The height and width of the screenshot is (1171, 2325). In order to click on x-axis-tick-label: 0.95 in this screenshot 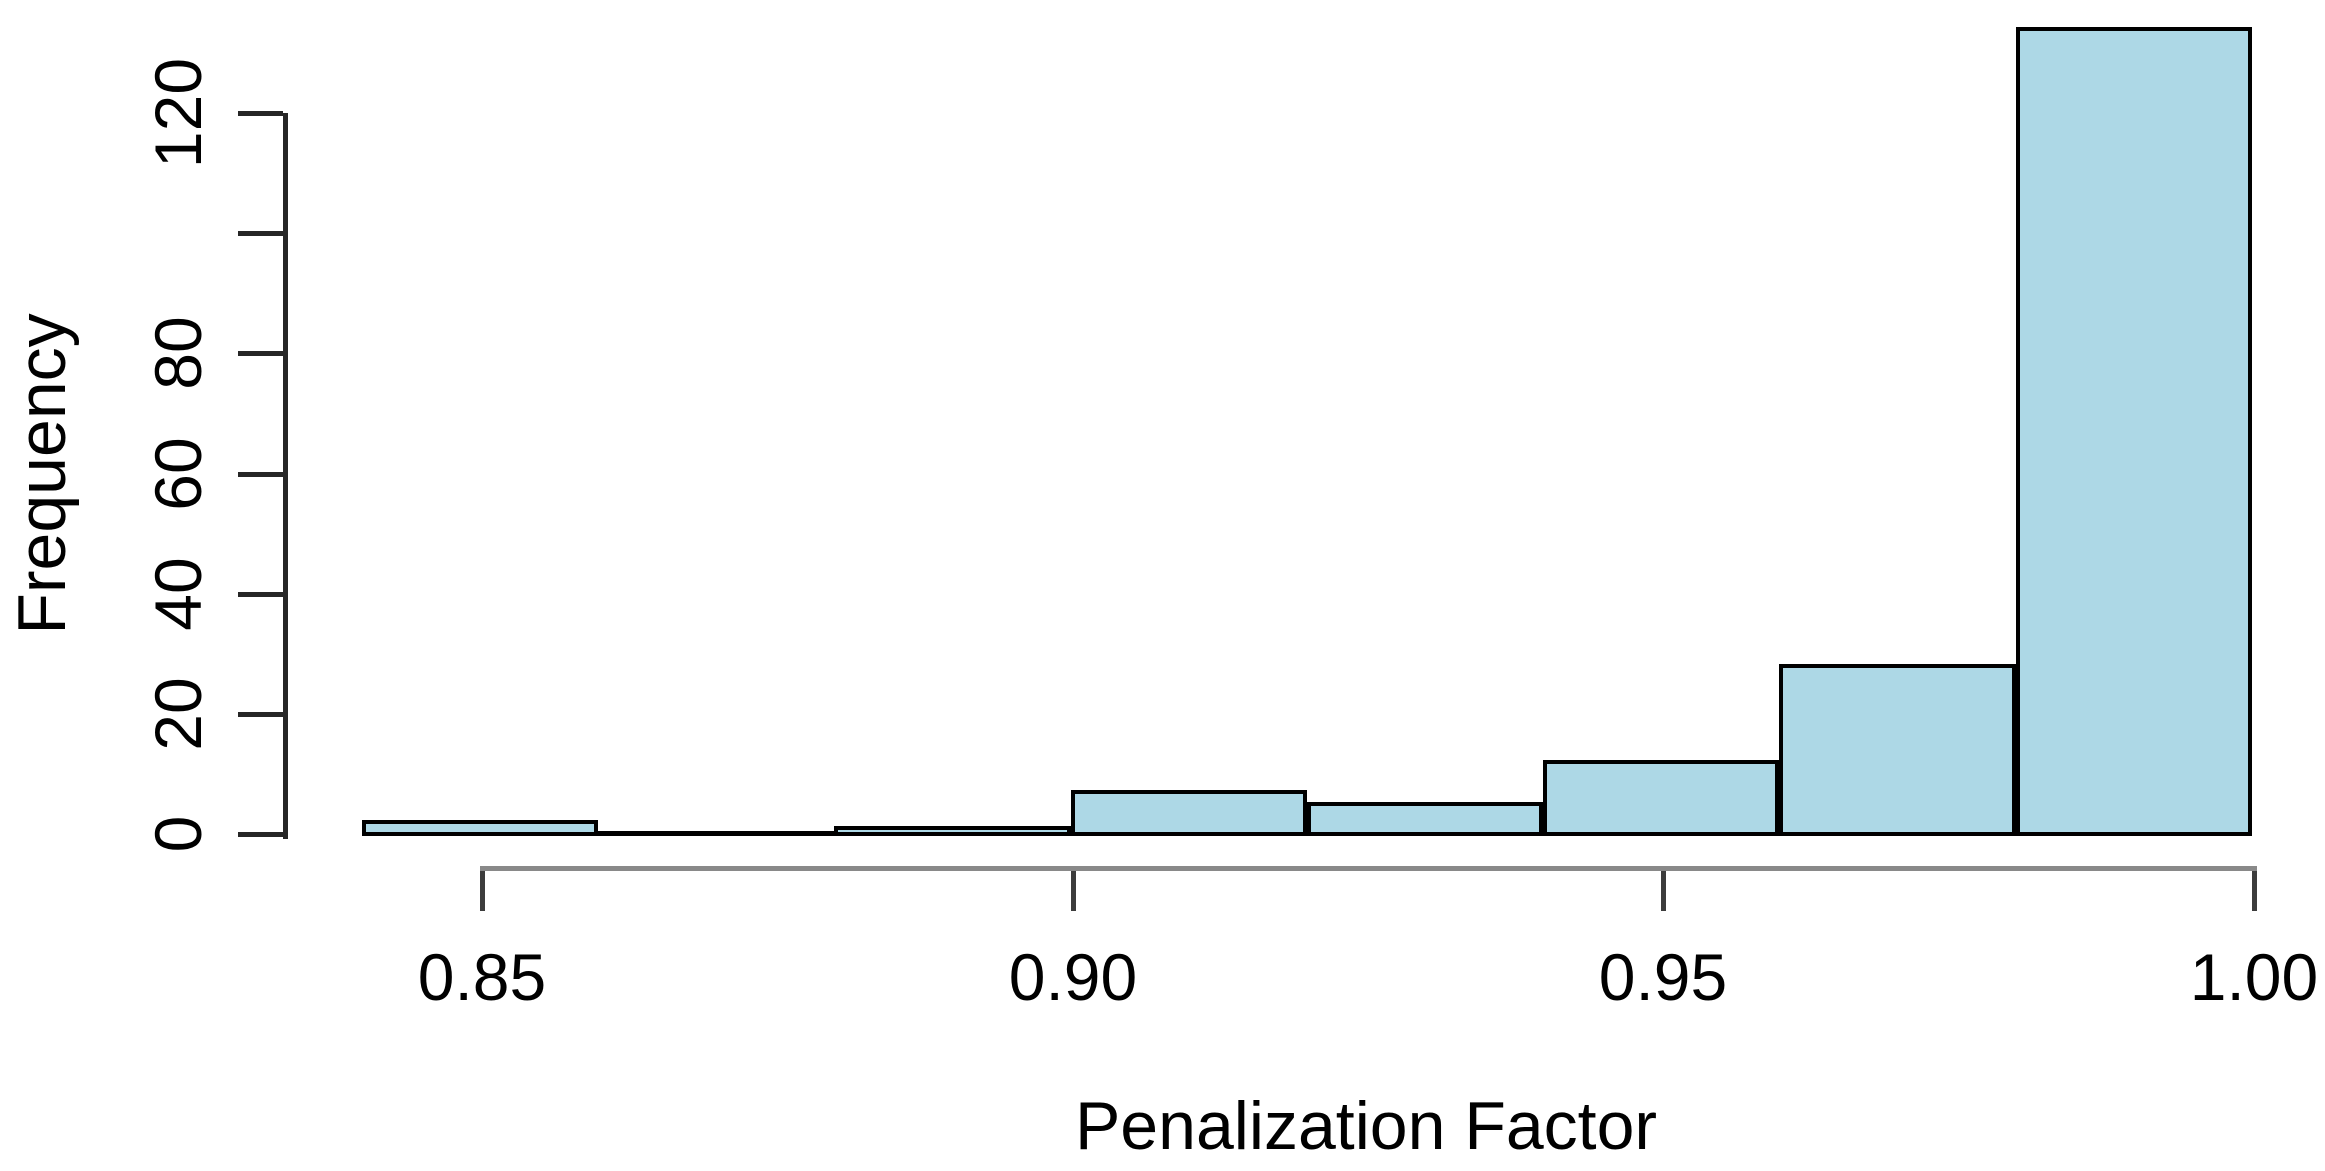, I will do `click(1663, 977)`.